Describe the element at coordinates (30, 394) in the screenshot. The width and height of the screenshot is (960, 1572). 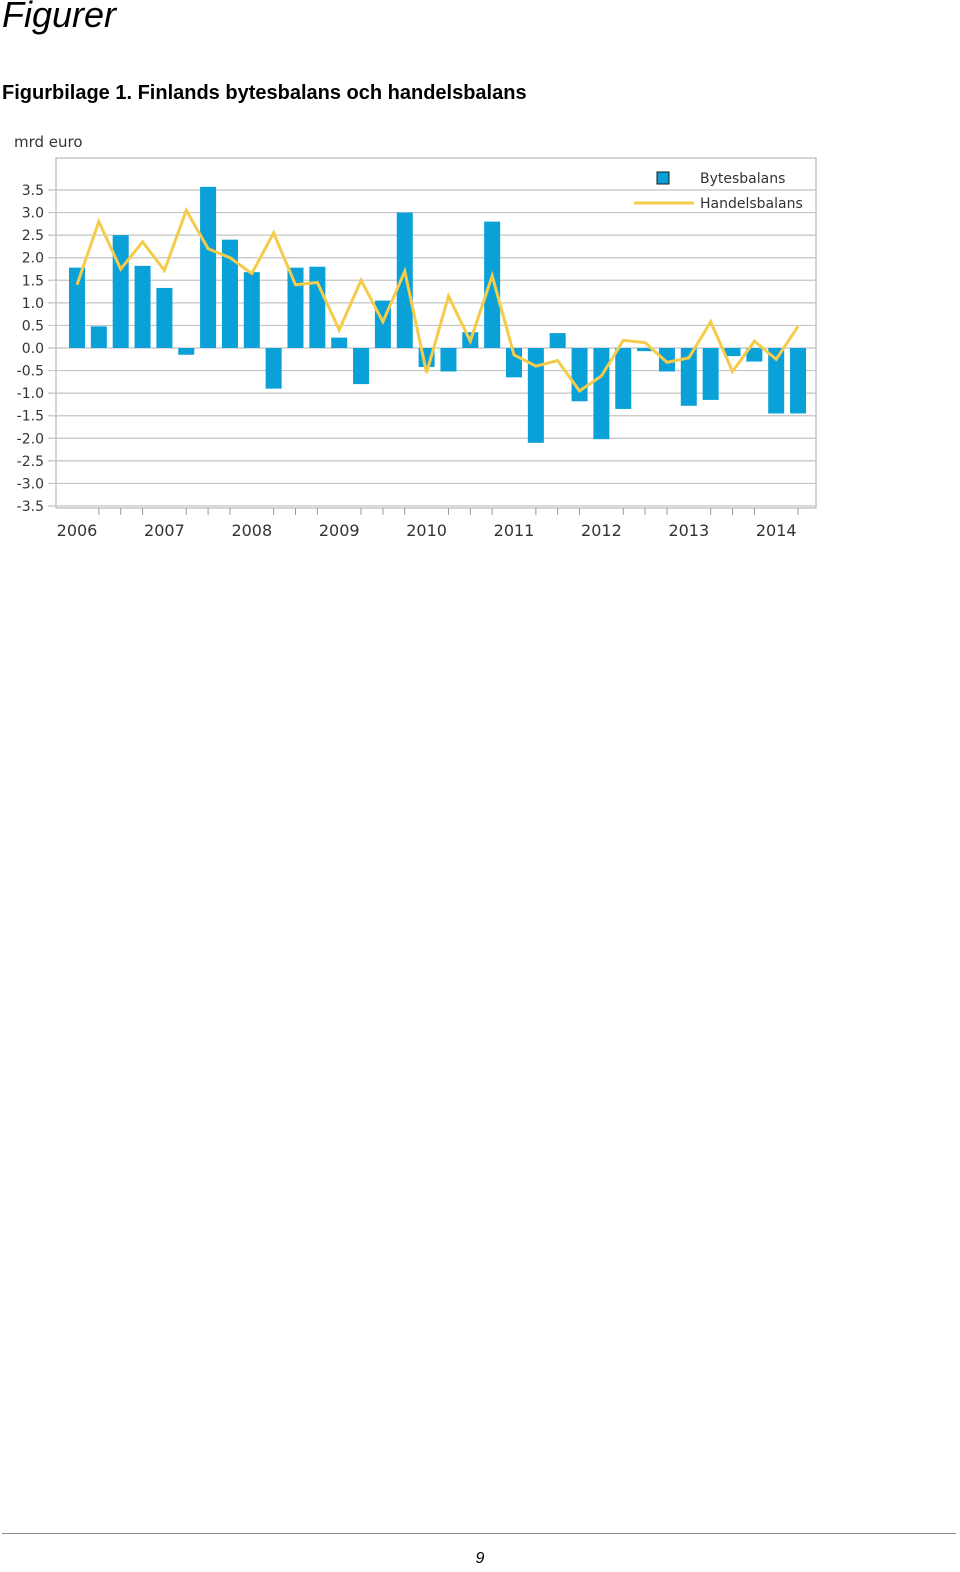
I see `y-tick-label: -1.0` at that location.